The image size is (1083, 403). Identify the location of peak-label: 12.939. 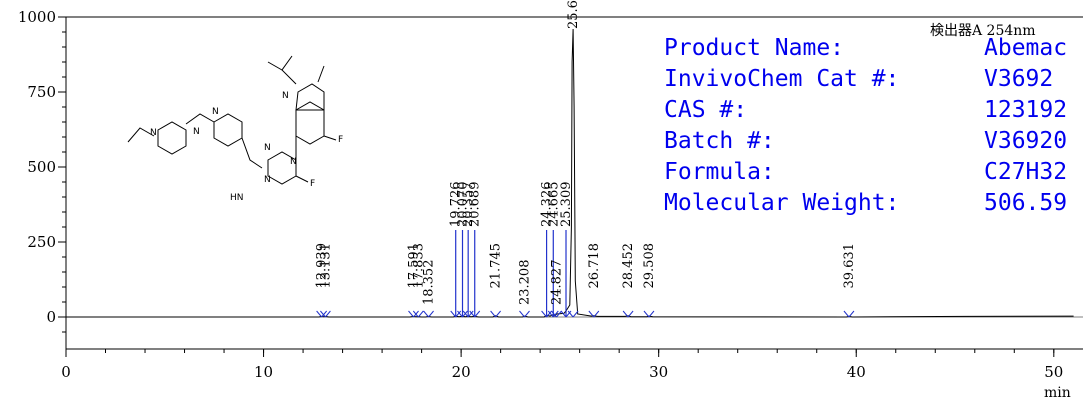
(322, 266).